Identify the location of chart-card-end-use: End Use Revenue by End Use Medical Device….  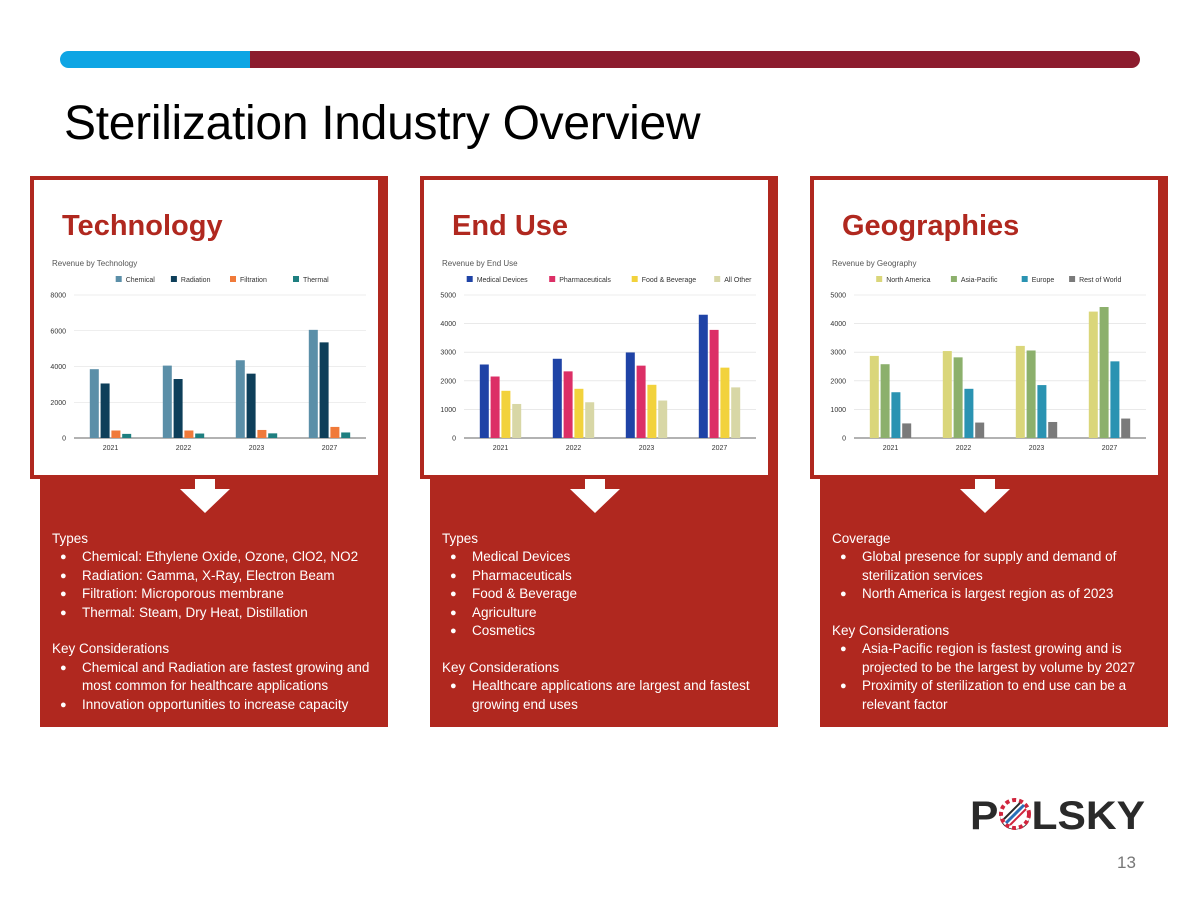
(596, 327).